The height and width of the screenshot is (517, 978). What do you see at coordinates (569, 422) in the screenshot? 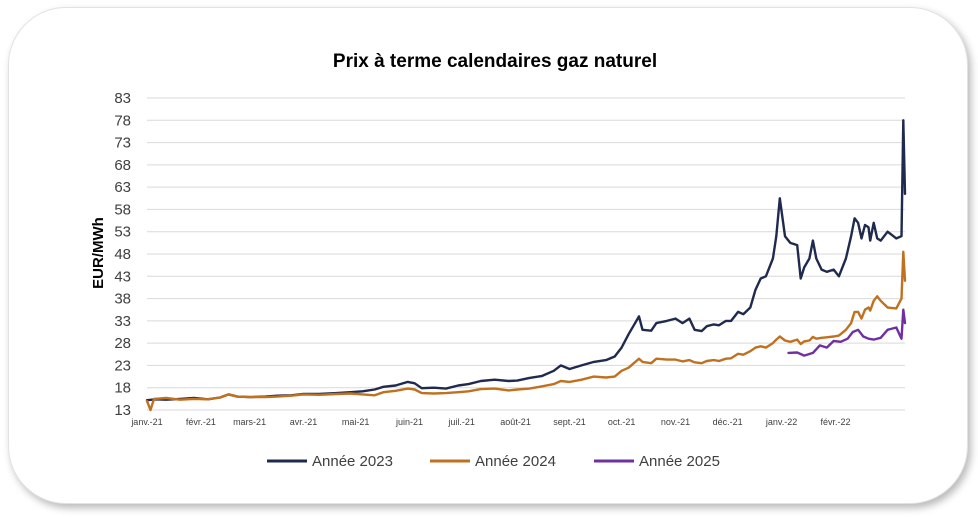
I see `x-tick-label: sept.-21` at bounding box center [569, 422].